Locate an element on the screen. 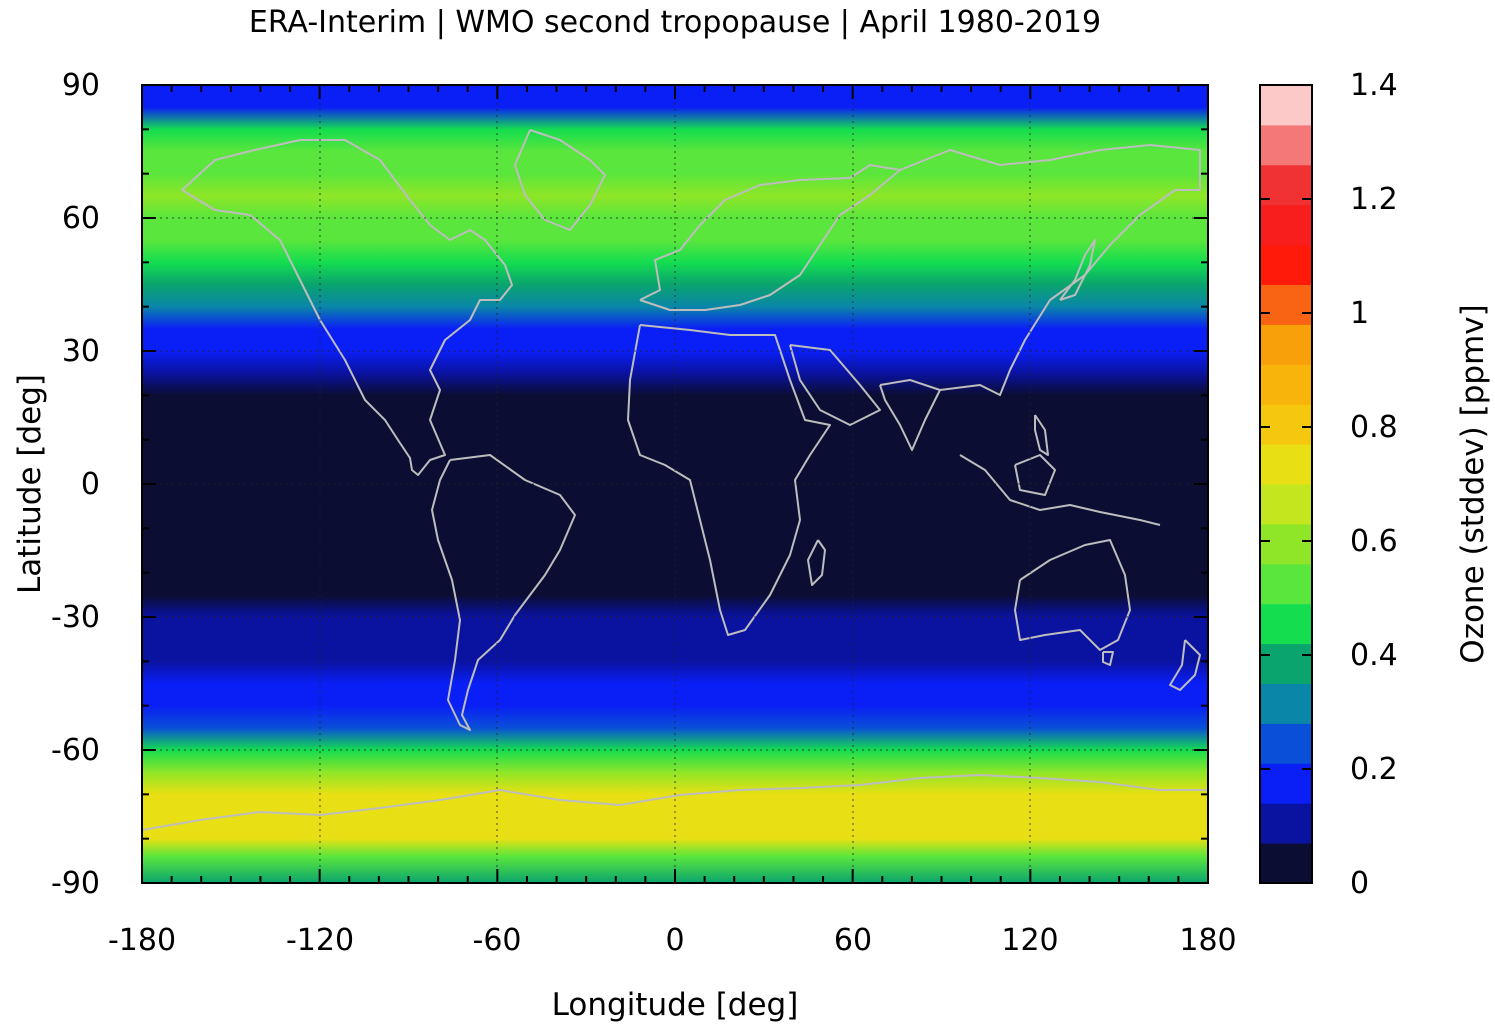  colorbar-tick-label: 0.6 is located at coordinates (1374, 541).